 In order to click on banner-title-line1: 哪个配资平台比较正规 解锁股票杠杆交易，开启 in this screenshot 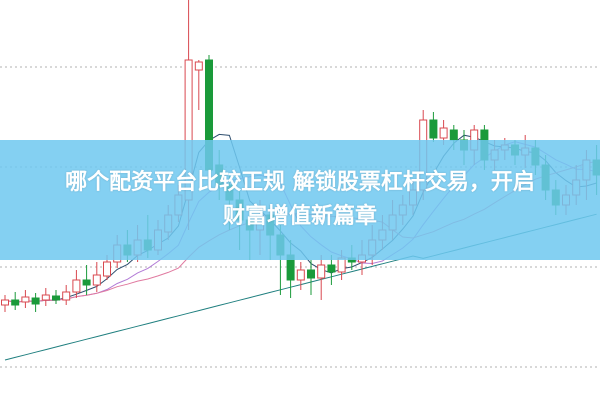, I will do `click(300, 182)`.